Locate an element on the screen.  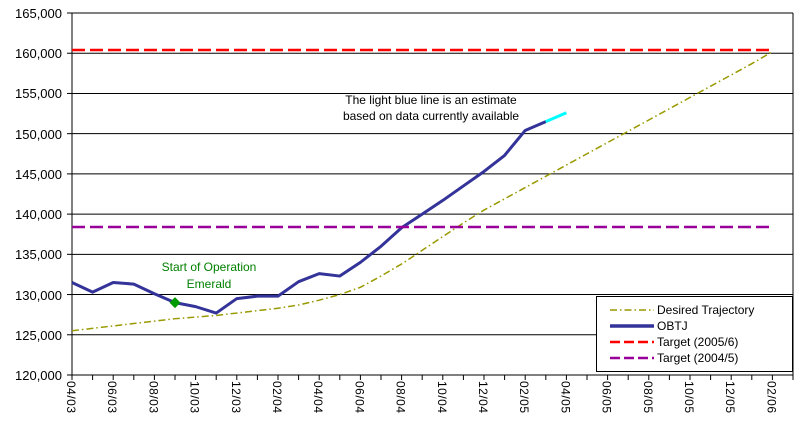
legend-item-desired-trajectory: Desired Trajectory is located at coordinates (699, 310).